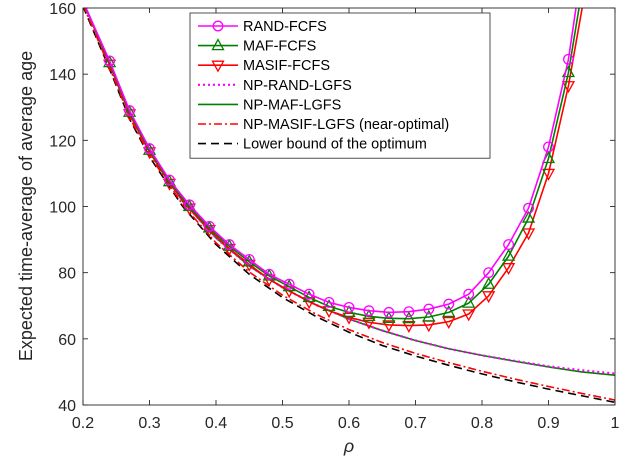  Describe the element at coordinates (286, 66) in the screenshot. I see `legend-label: MASIF-FCFS` at that location.